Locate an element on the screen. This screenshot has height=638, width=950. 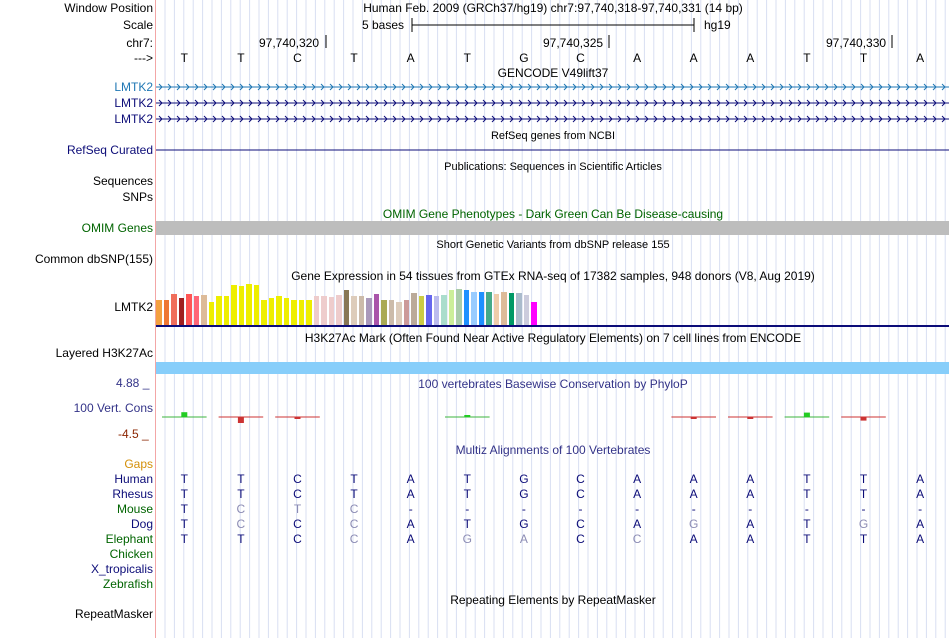
gencode-track-label-1: LMTK2 is located at coordinates (133, 87).